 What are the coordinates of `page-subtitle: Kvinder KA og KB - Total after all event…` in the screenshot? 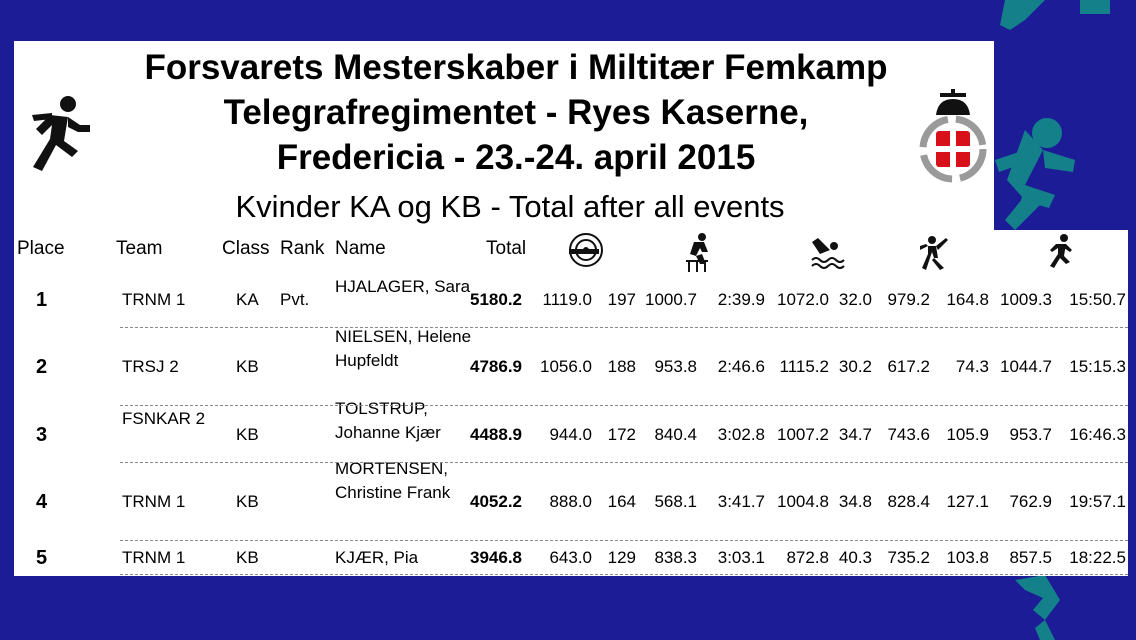 It's located at (510, 206).